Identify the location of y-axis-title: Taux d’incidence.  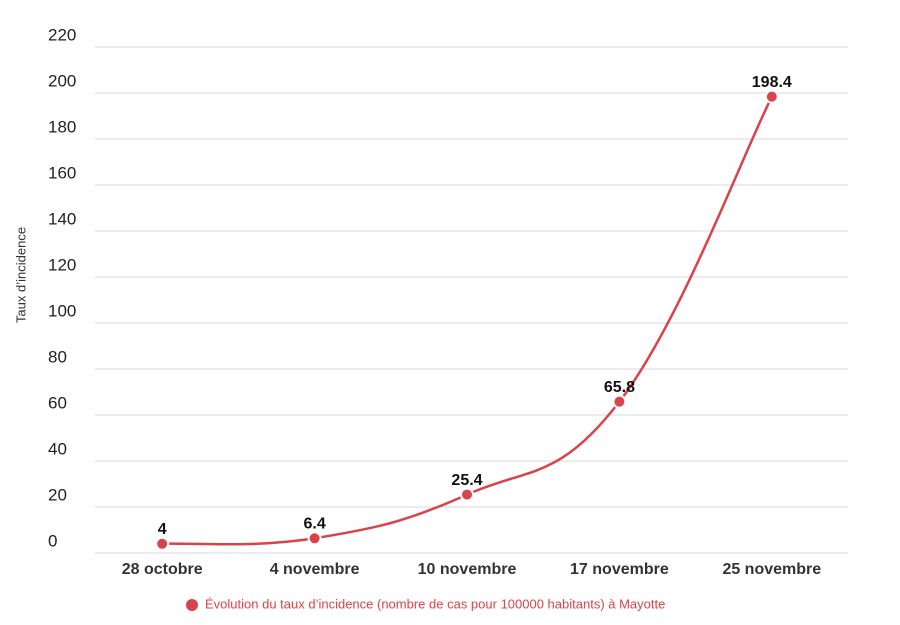
(20, 275).